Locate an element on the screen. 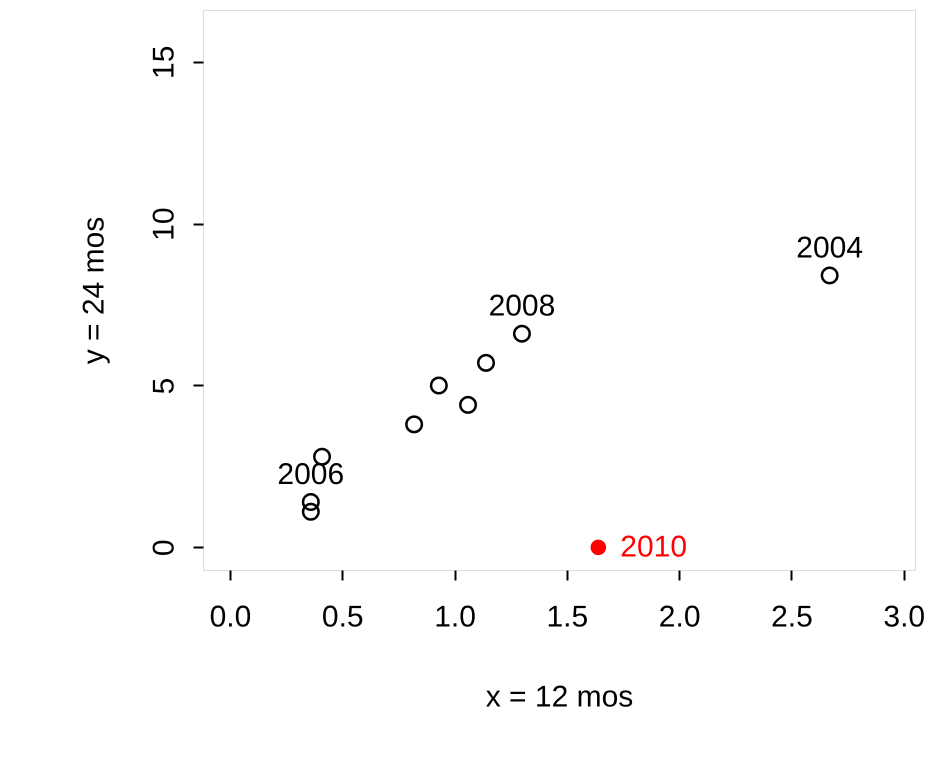 This screenshot has height=773, width=942. y-tick-label: 0 is located at coordinates (164, 547).